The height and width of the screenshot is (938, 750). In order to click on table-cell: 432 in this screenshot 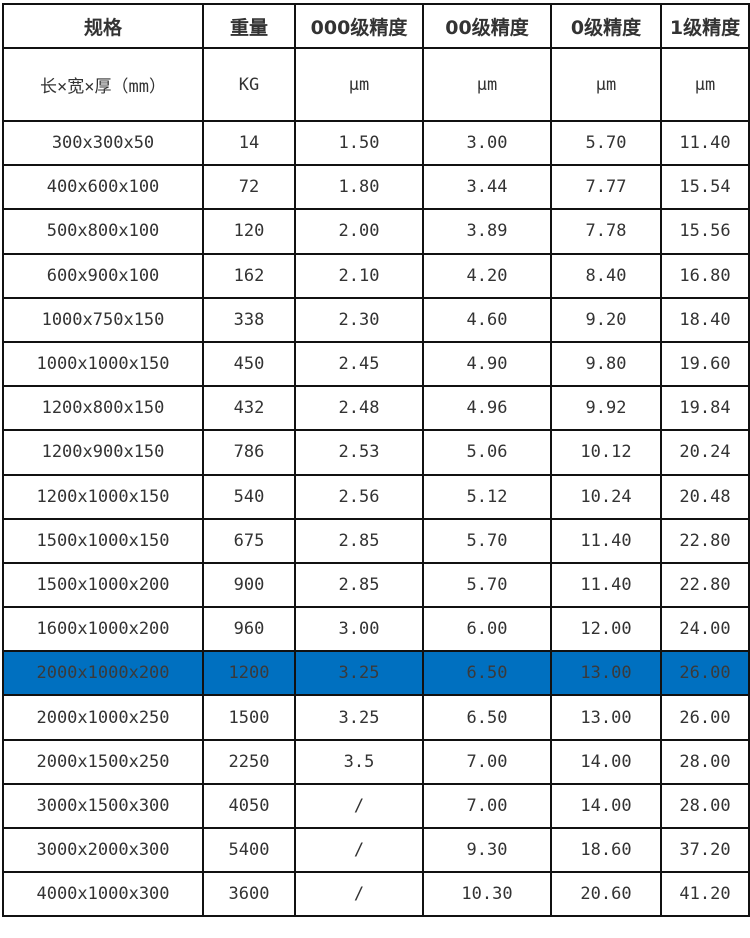, I will do `click(249, 408)`.